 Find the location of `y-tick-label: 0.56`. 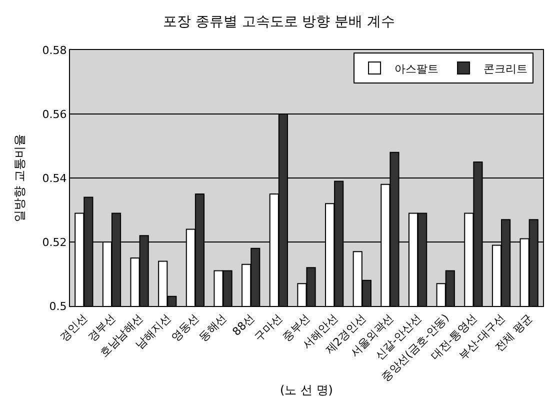

y-tick-label: 0.56 is located at coordinates (54, 114).